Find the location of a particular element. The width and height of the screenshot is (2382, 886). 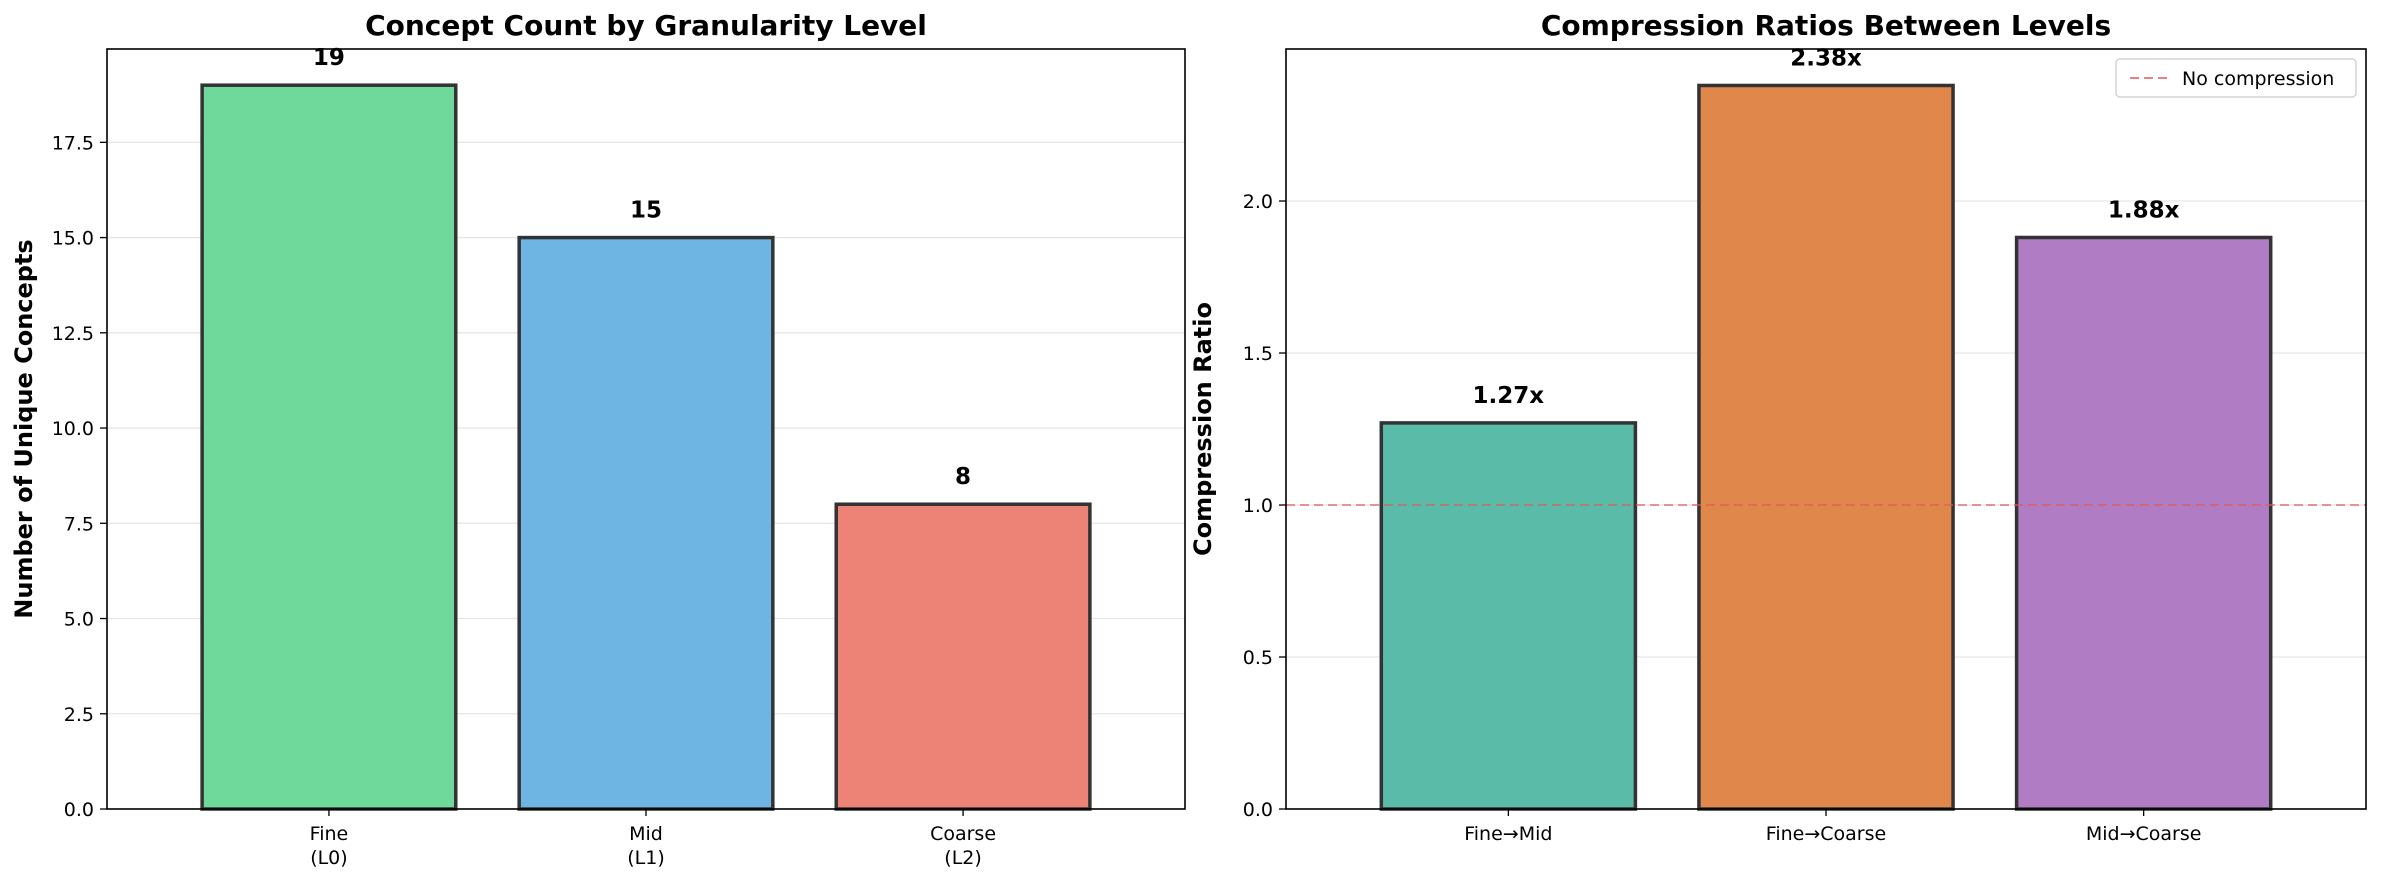

y-axis-label: Compression Ratio is located at coordinates (1203, 429).